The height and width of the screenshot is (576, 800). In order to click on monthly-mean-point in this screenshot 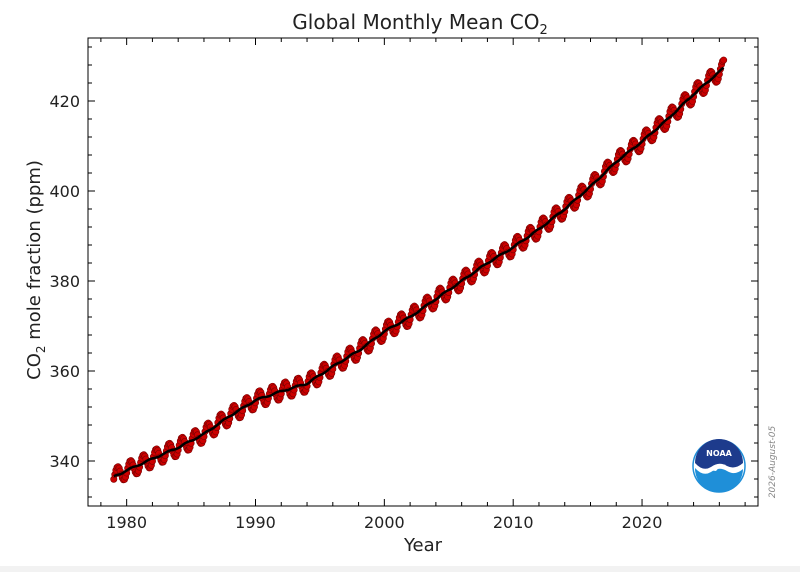, I will do `click(724, 60)`.